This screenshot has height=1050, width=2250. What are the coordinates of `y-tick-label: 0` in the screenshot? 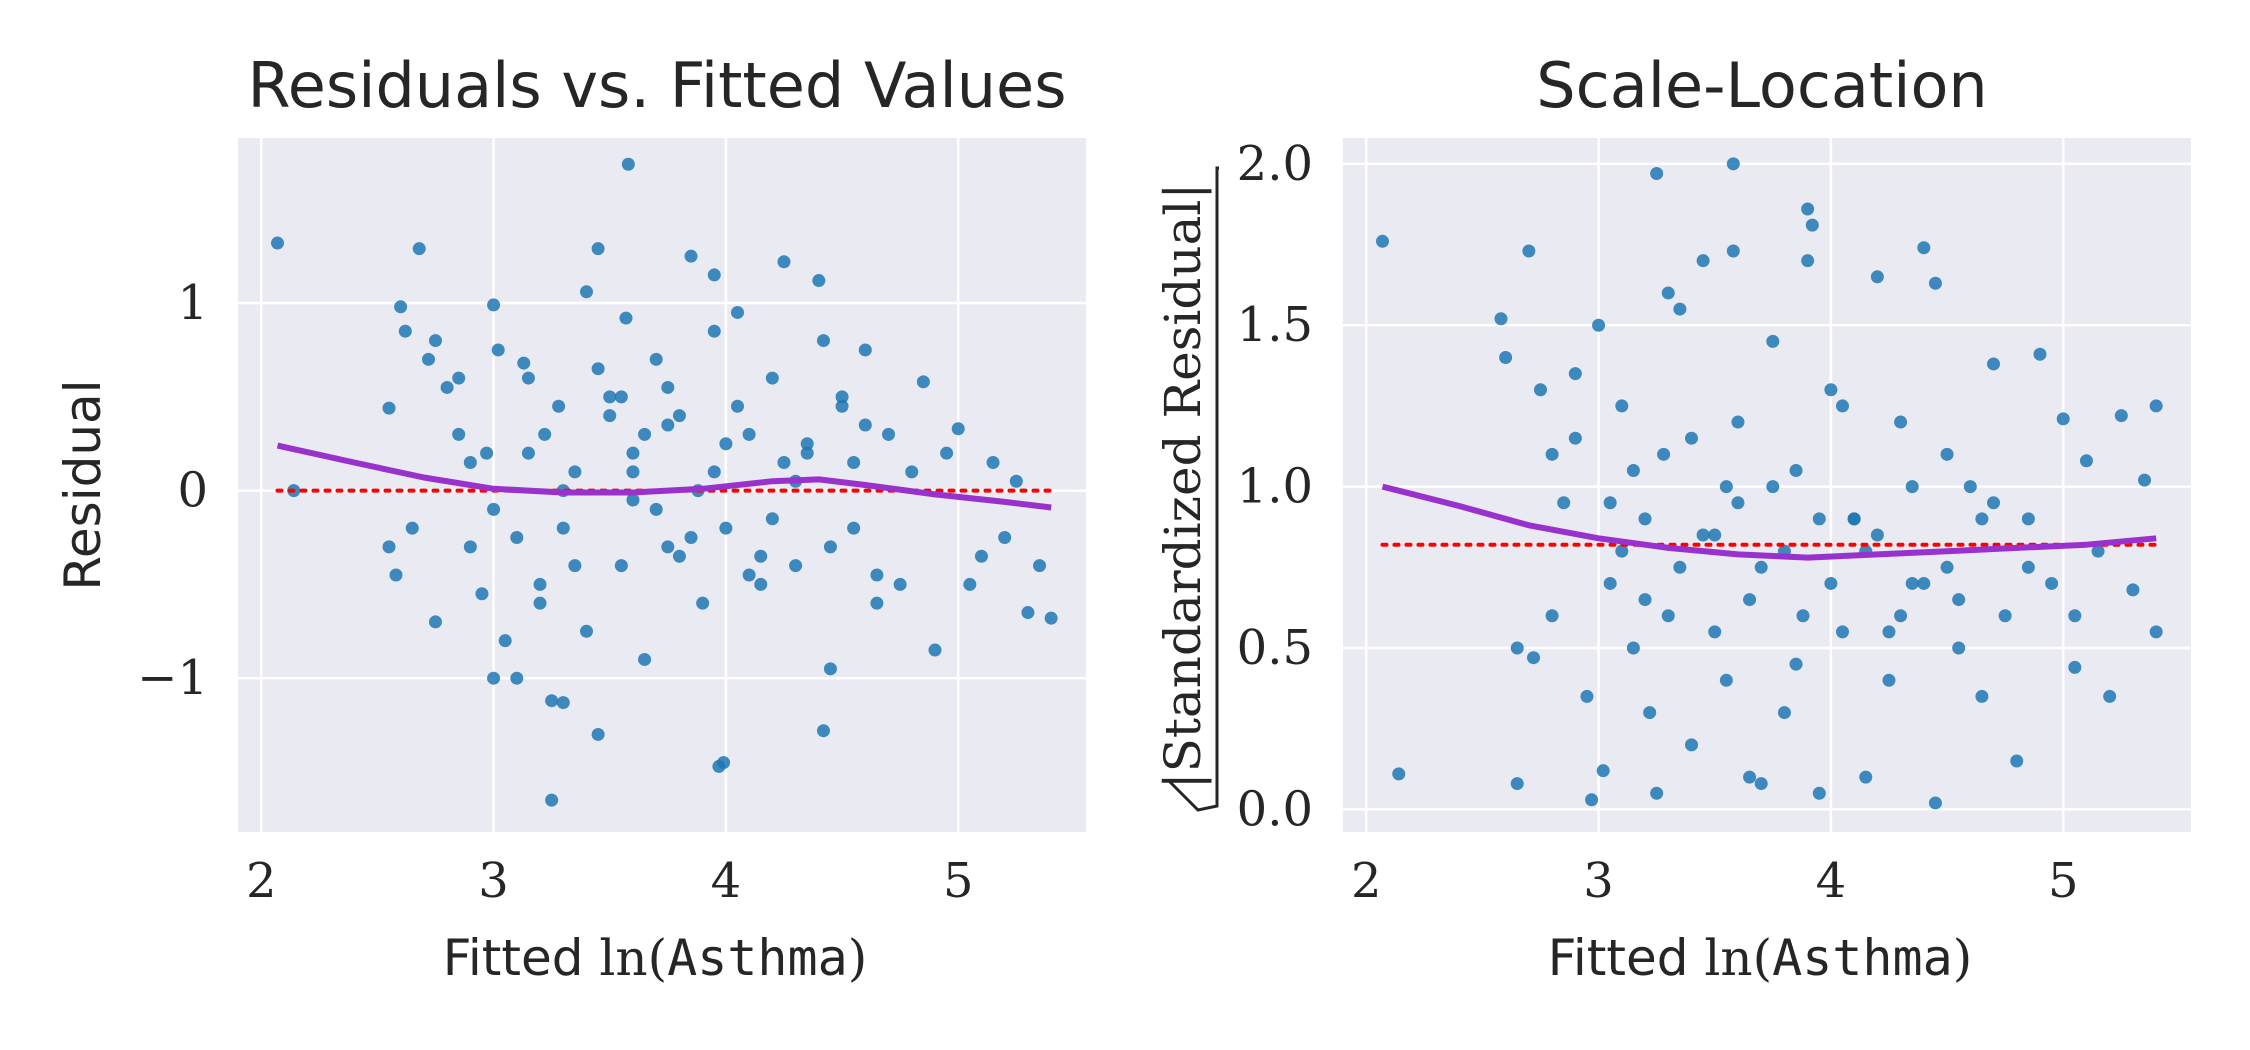 It's located at (192, 491).